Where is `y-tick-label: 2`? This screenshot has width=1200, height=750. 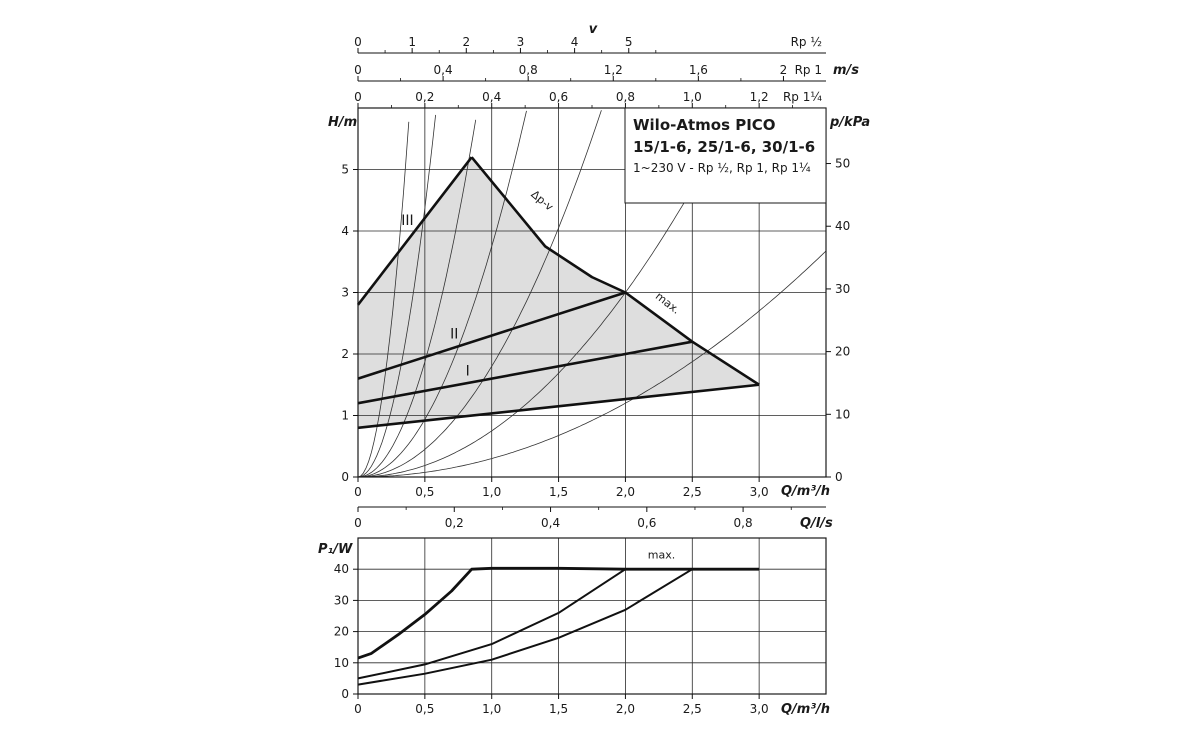
y-tick-label: 2 is located at coordinates (345, 354).